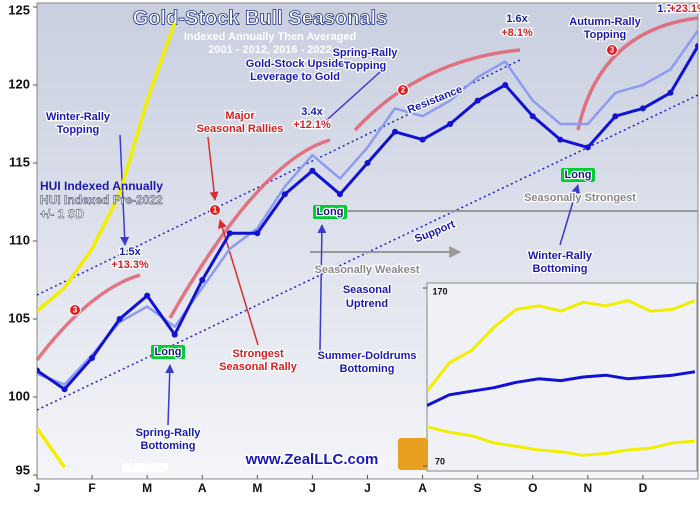 The image size is (700, 505). I want to click on annotation: Seasonally Weakest, so click(367, 270).